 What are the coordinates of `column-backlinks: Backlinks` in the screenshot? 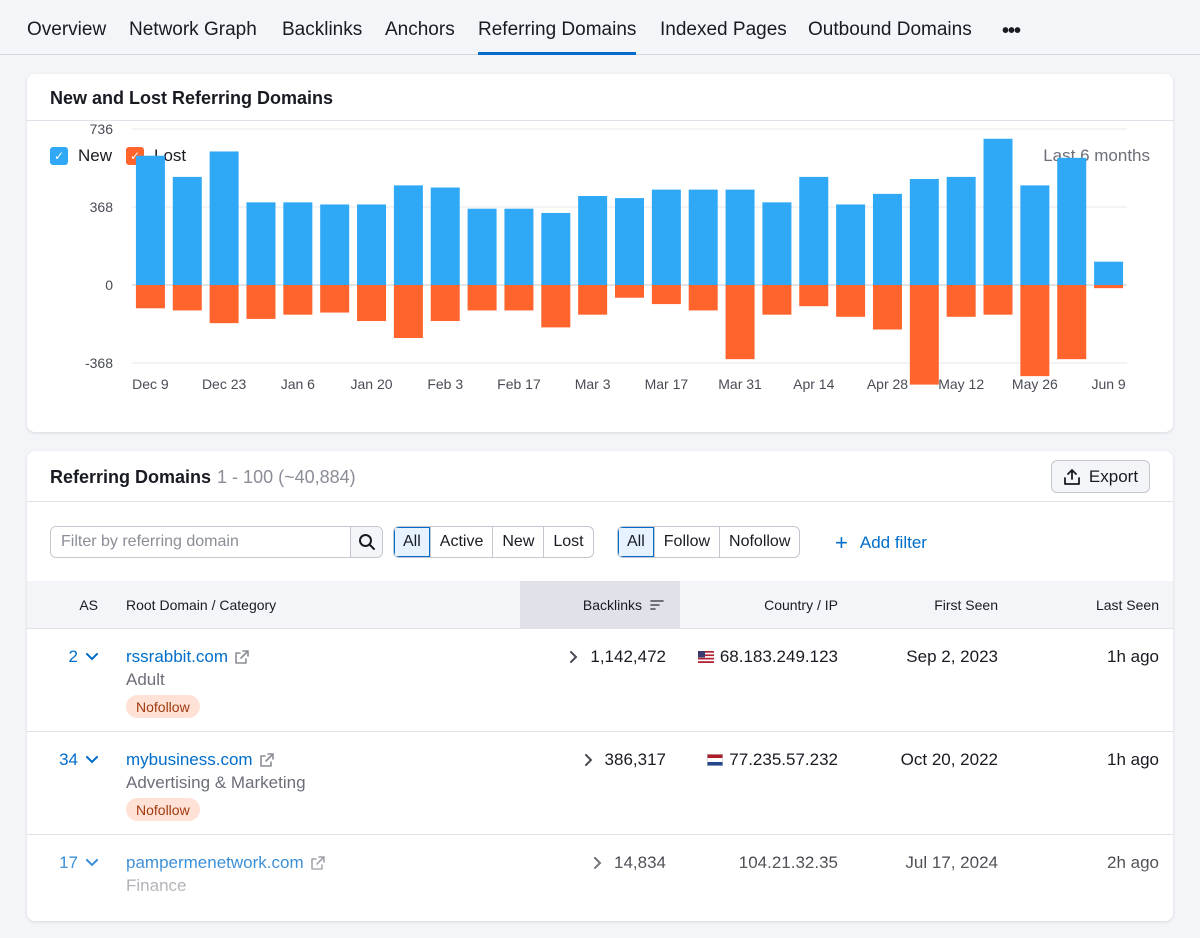 It's located at (623, 605).